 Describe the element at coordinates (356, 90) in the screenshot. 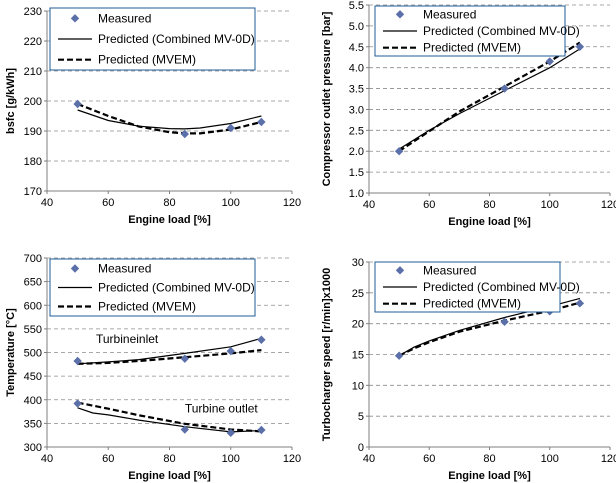

I see `y-tick-label: 3.5` at that location.